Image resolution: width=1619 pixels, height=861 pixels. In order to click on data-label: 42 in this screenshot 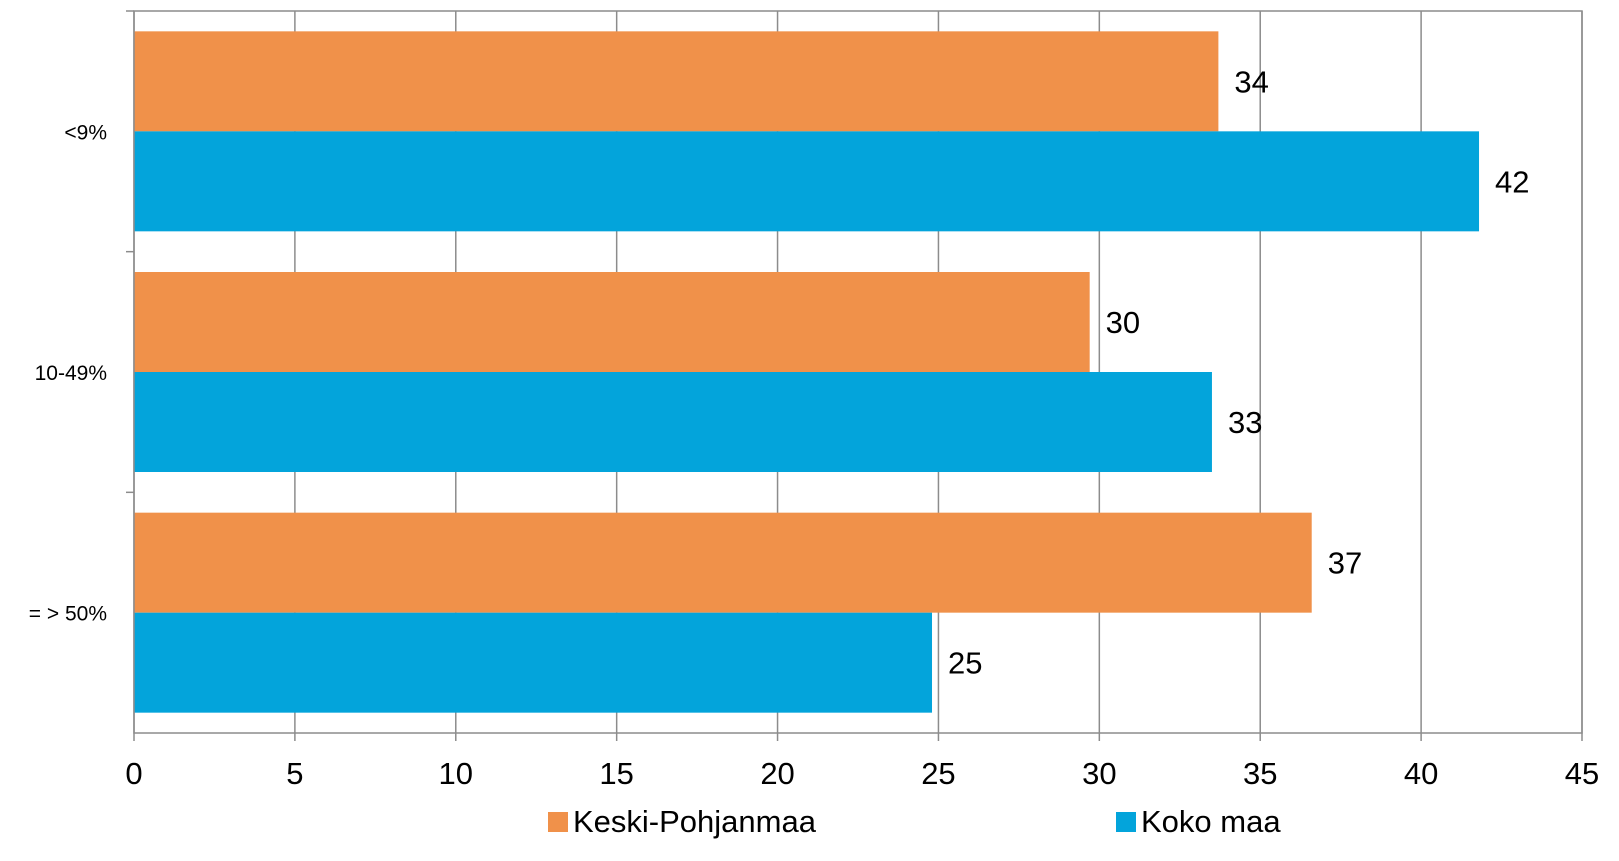, I will do `click(1512, 181)`.